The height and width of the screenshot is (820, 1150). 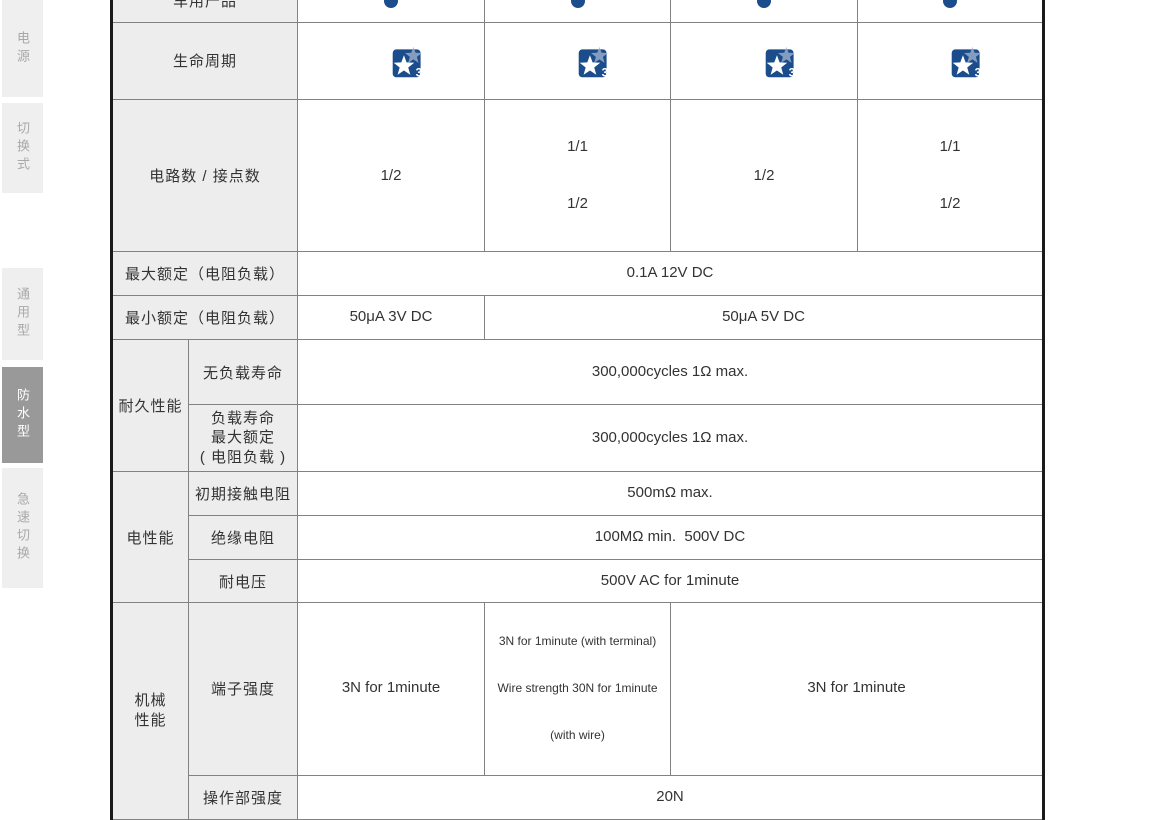 I want to click on row-label-lifecycle: 生命周期, so click(x=204, y=61).